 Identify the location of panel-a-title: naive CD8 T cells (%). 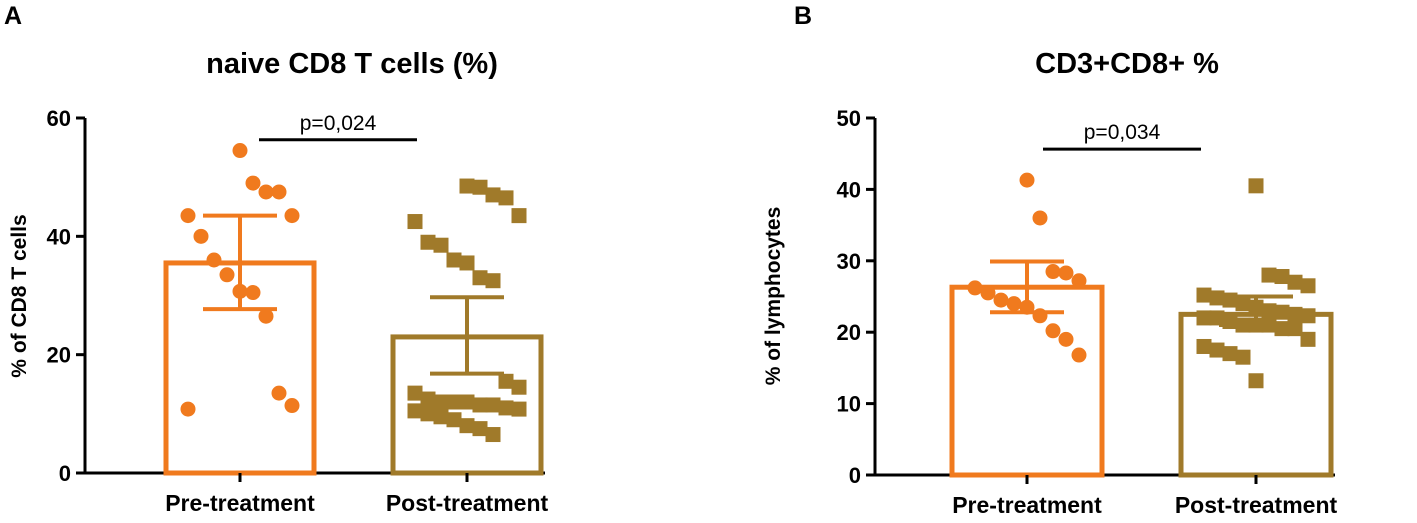
(352, 64).